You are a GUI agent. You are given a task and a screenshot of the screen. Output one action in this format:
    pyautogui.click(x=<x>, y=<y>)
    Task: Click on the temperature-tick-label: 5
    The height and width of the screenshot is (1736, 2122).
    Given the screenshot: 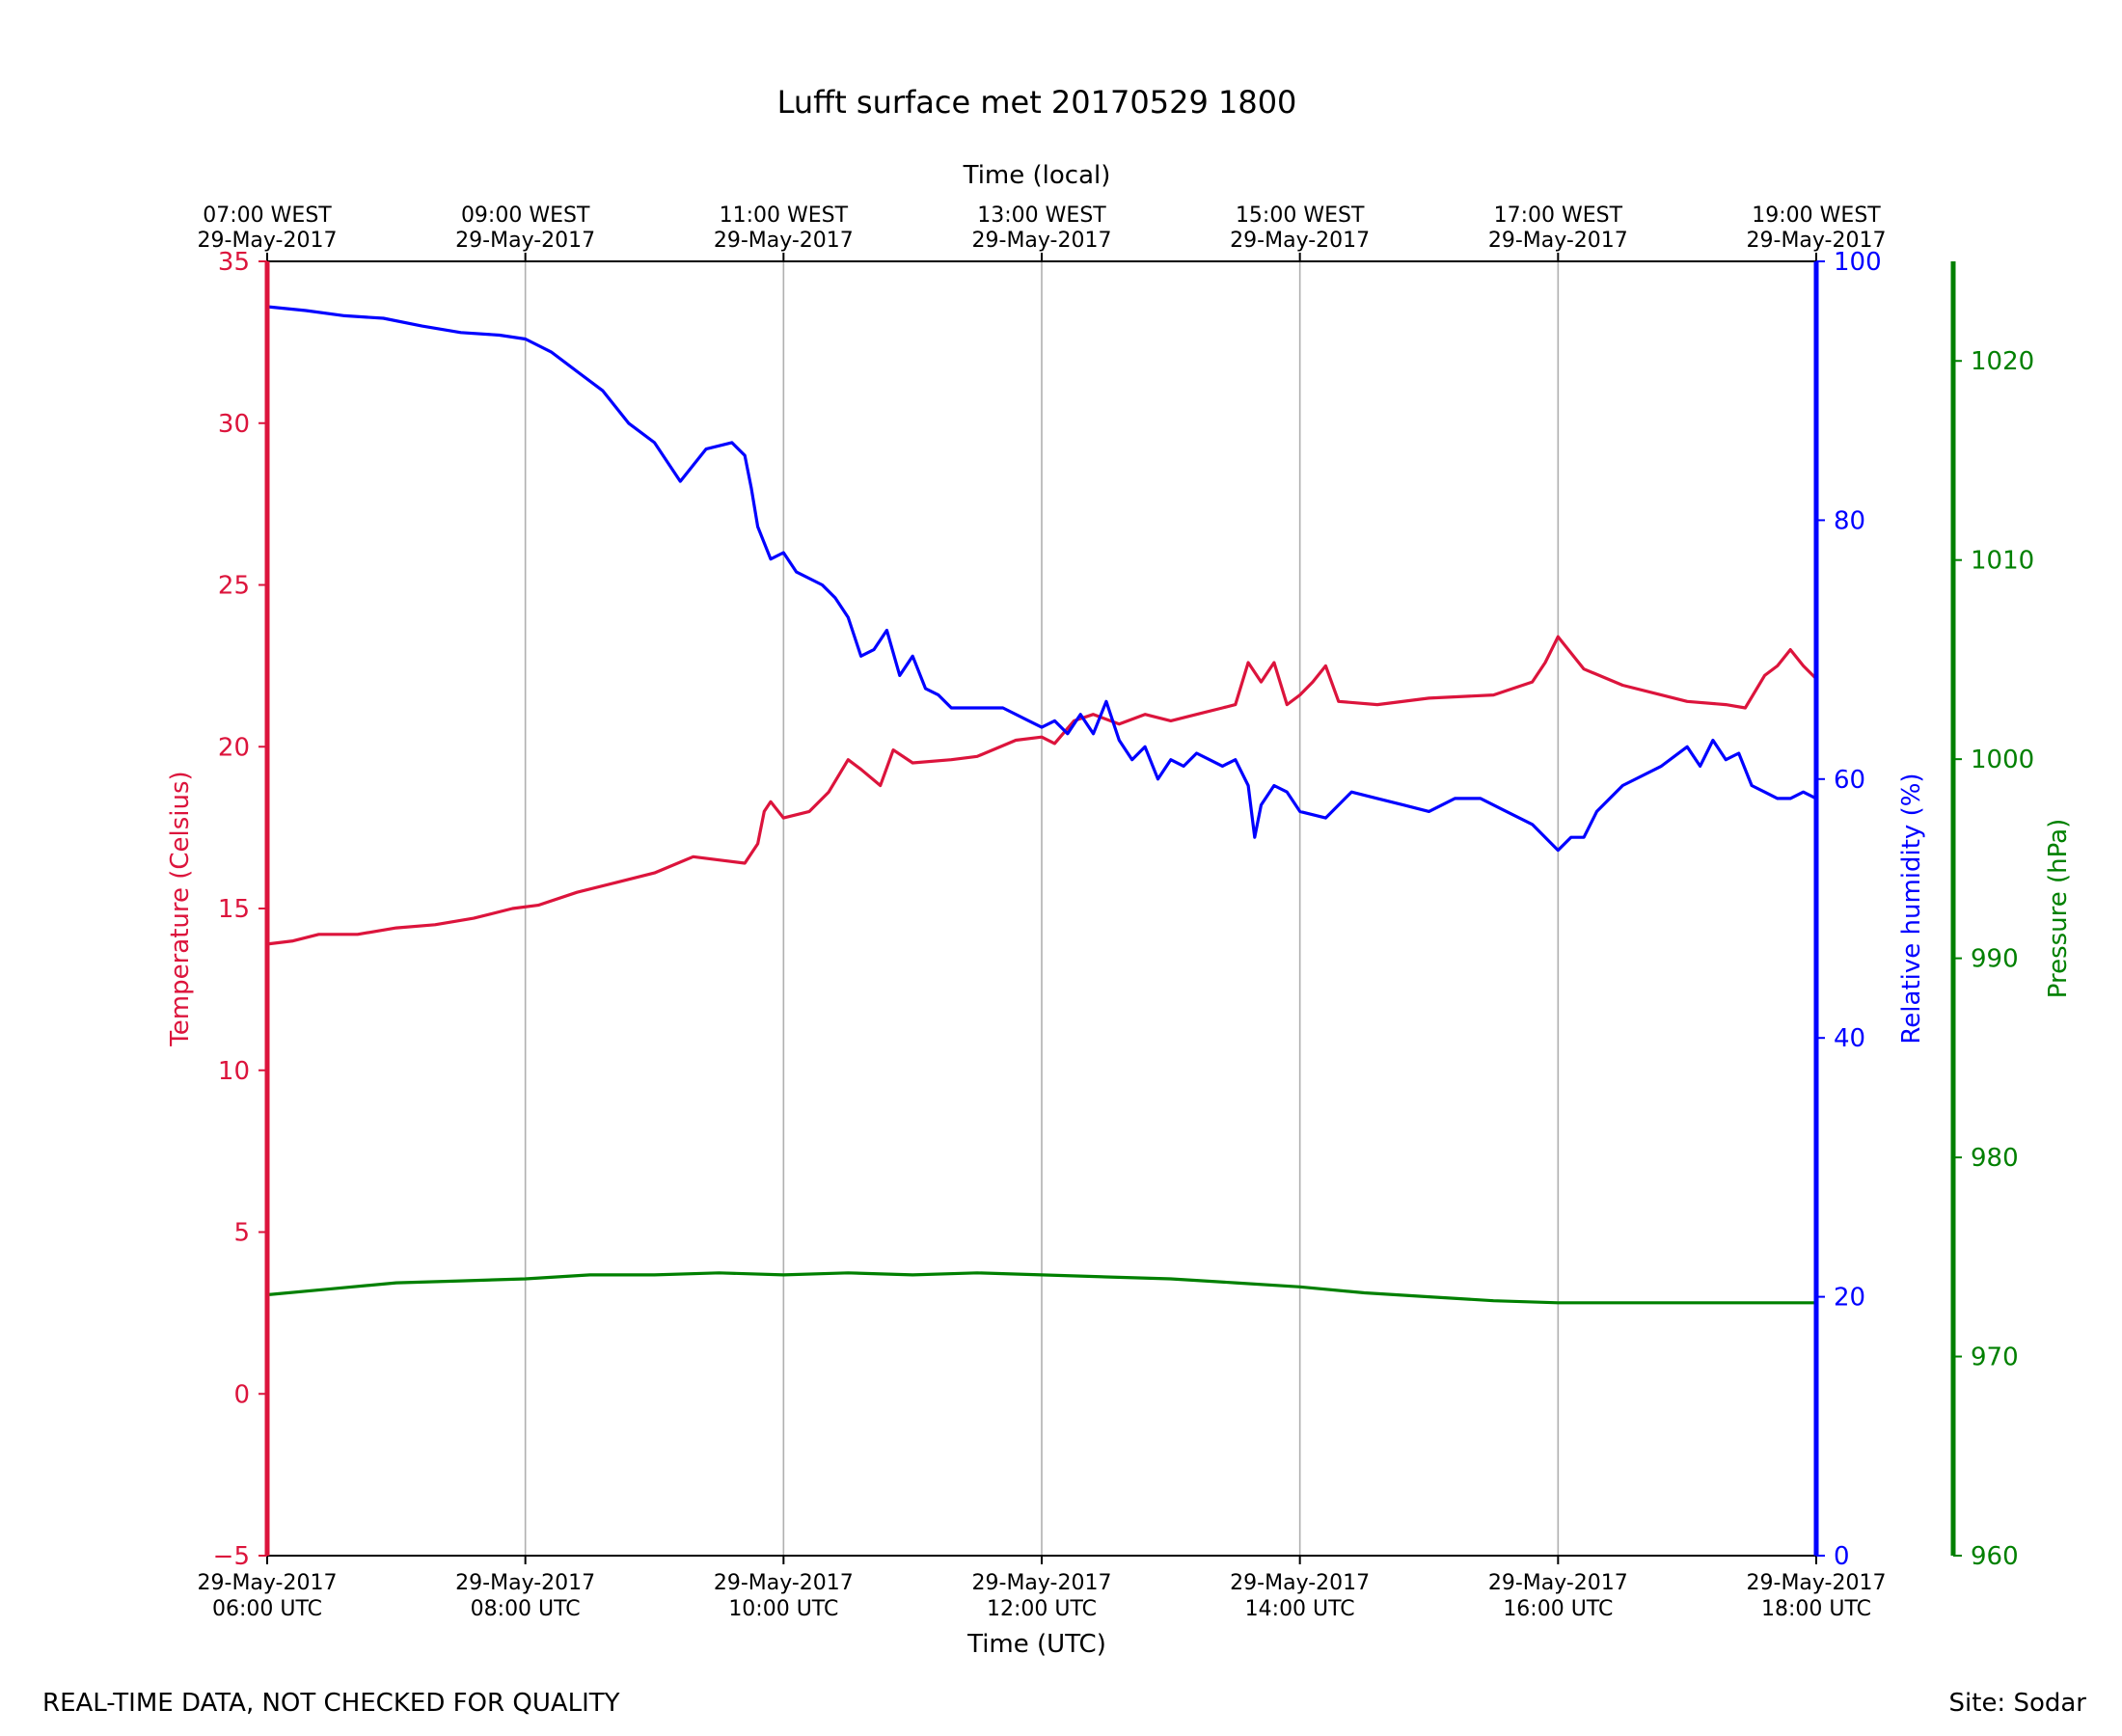 What is the action you would take?
    pyautogui.click(x=242, y=1234)
    